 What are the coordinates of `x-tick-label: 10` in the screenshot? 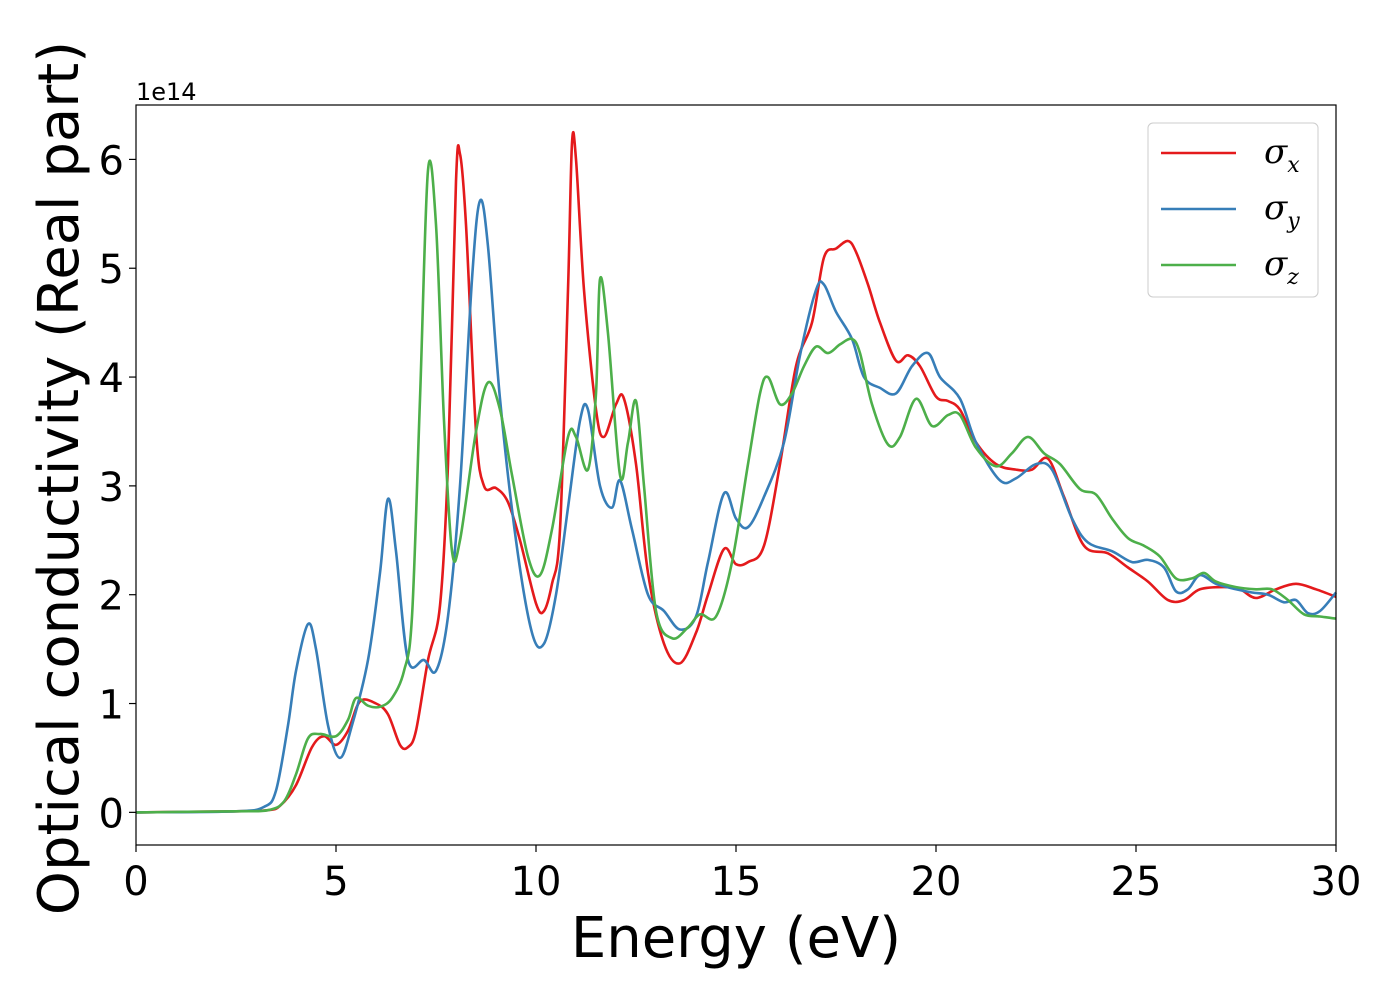 It's located at (536, 882).